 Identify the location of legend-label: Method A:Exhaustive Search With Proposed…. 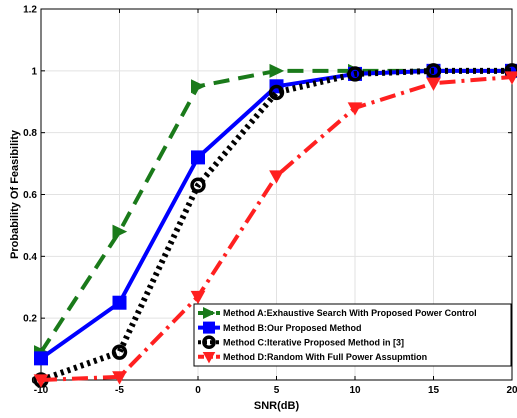
(350, 313).